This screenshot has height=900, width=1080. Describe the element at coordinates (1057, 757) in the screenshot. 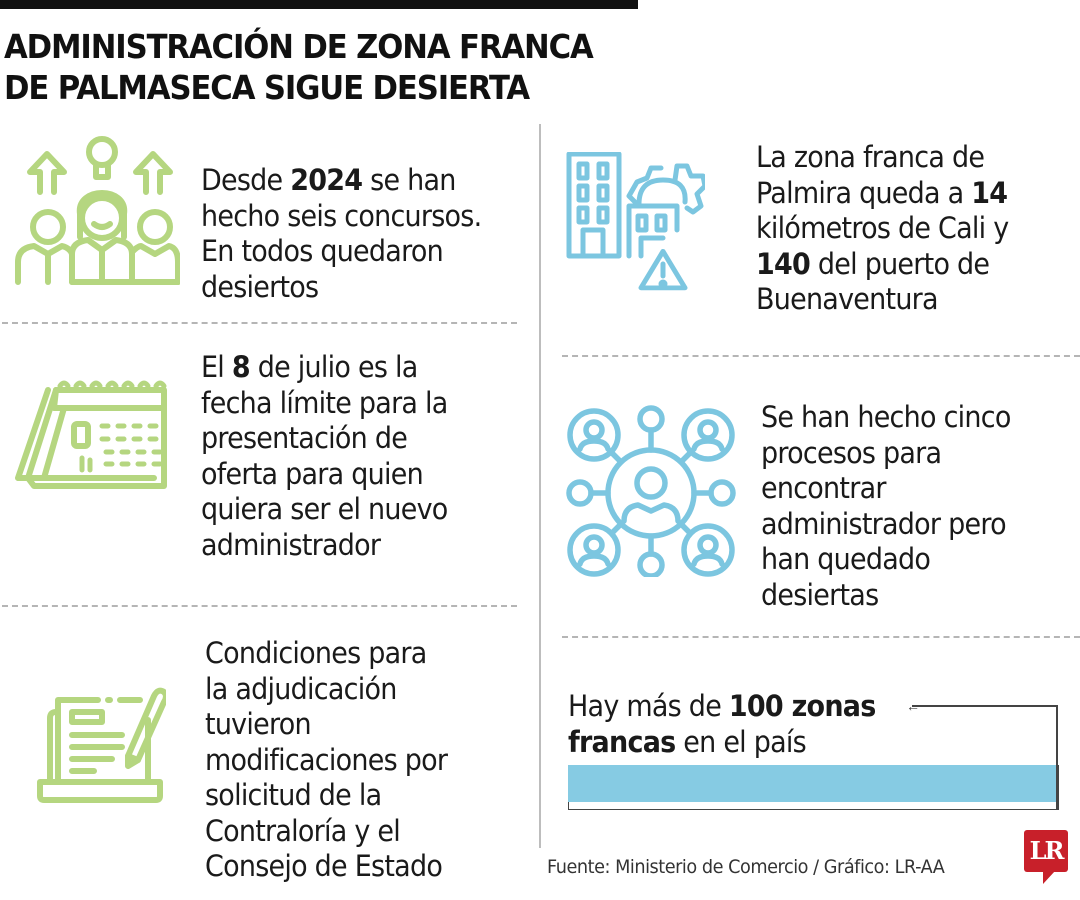

I see `callout-line-vertical` at that location.